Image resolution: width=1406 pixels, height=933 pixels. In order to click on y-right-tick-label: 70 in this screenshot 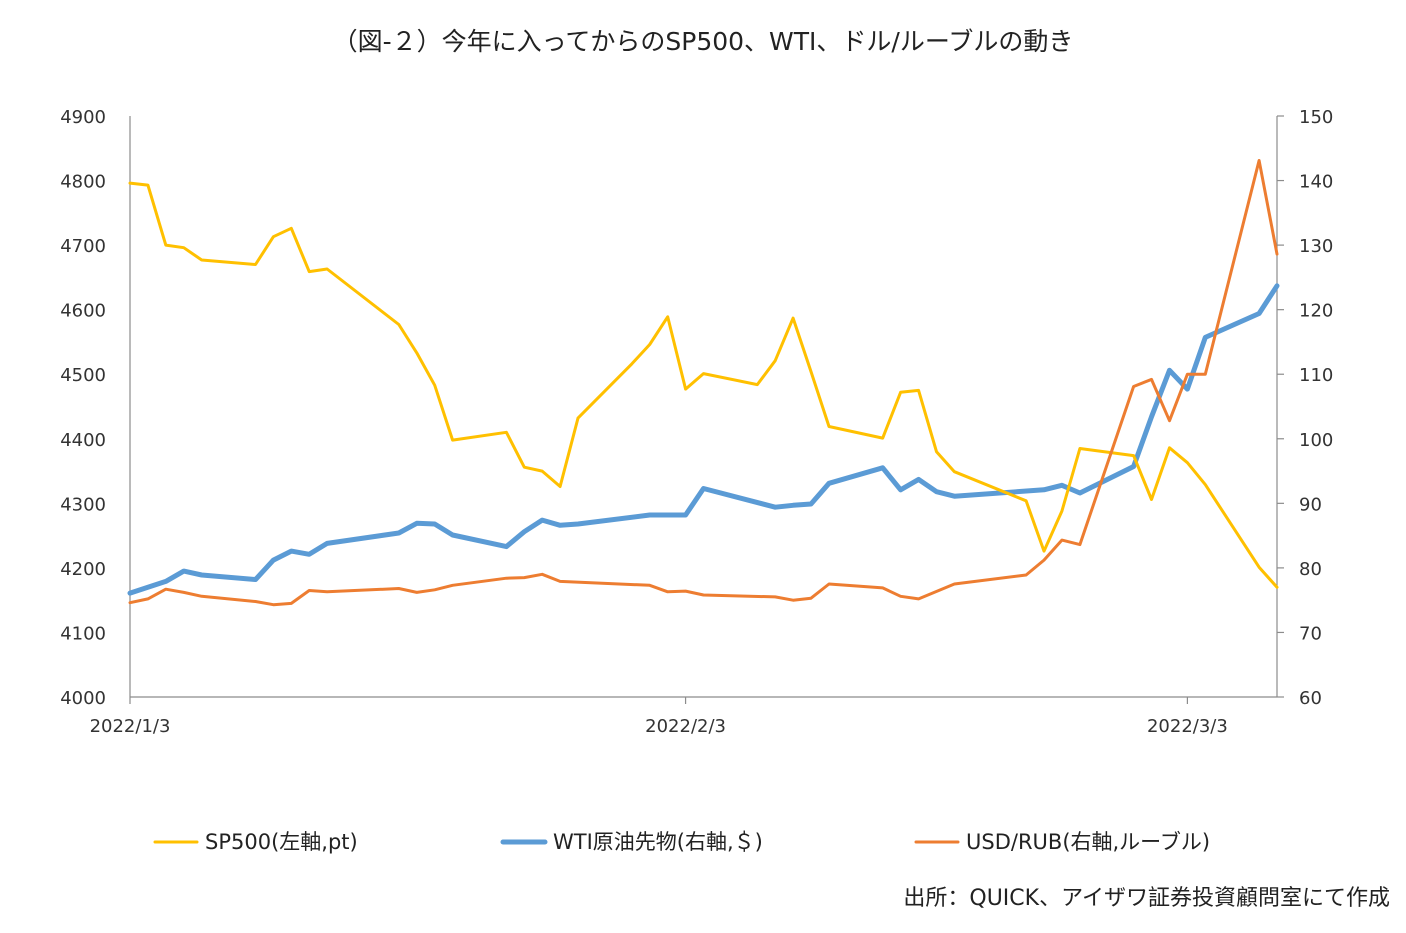, I will do `click(1310, 633)`.